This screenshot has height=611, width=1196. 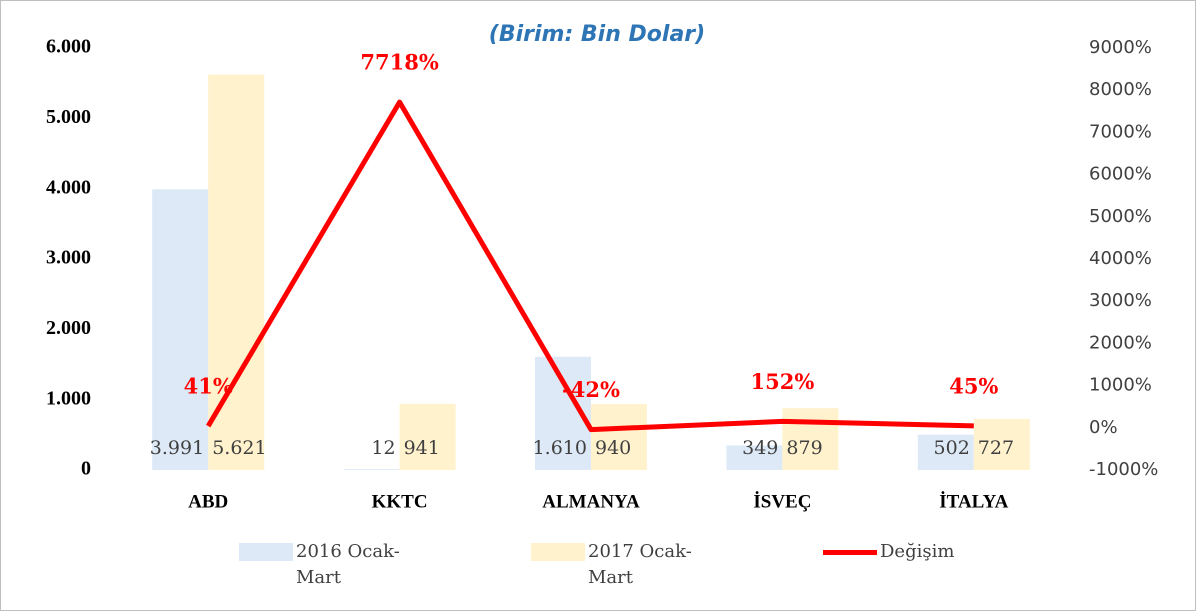 I want to click on y2-tick-label: 2000%, so click(x=1120, y=342).